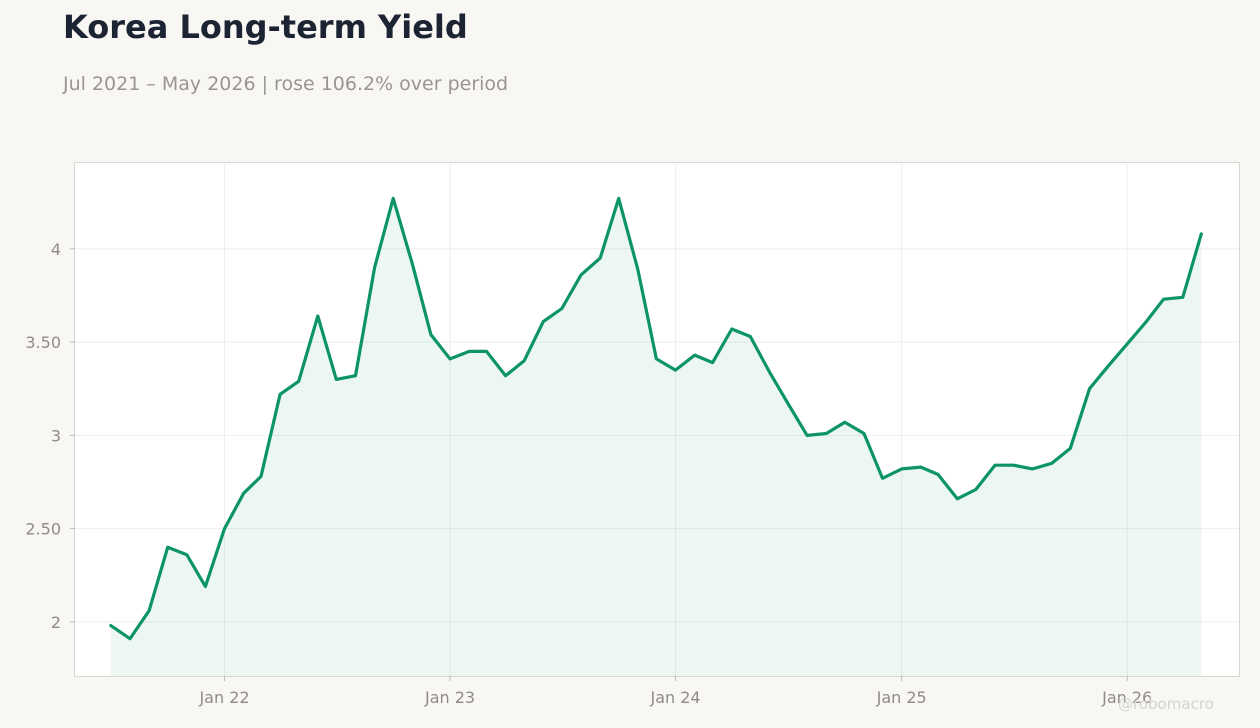  Describe the element at coordinates (56, 622) in the screenshot. I see `y-tick-label: 2` at that location.